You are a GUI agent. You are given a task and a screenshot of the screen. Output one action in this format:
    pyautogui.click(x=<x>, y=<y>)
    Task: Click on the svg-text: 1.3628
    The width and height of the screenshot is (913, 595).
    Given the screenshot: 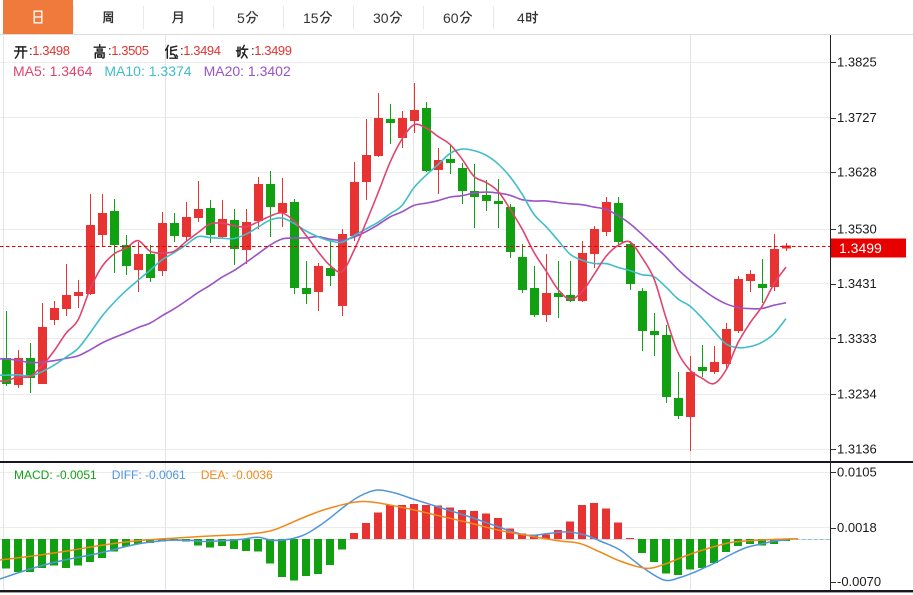 What is the action you would take?
    pyautogui.click(x=857, y=172)
    